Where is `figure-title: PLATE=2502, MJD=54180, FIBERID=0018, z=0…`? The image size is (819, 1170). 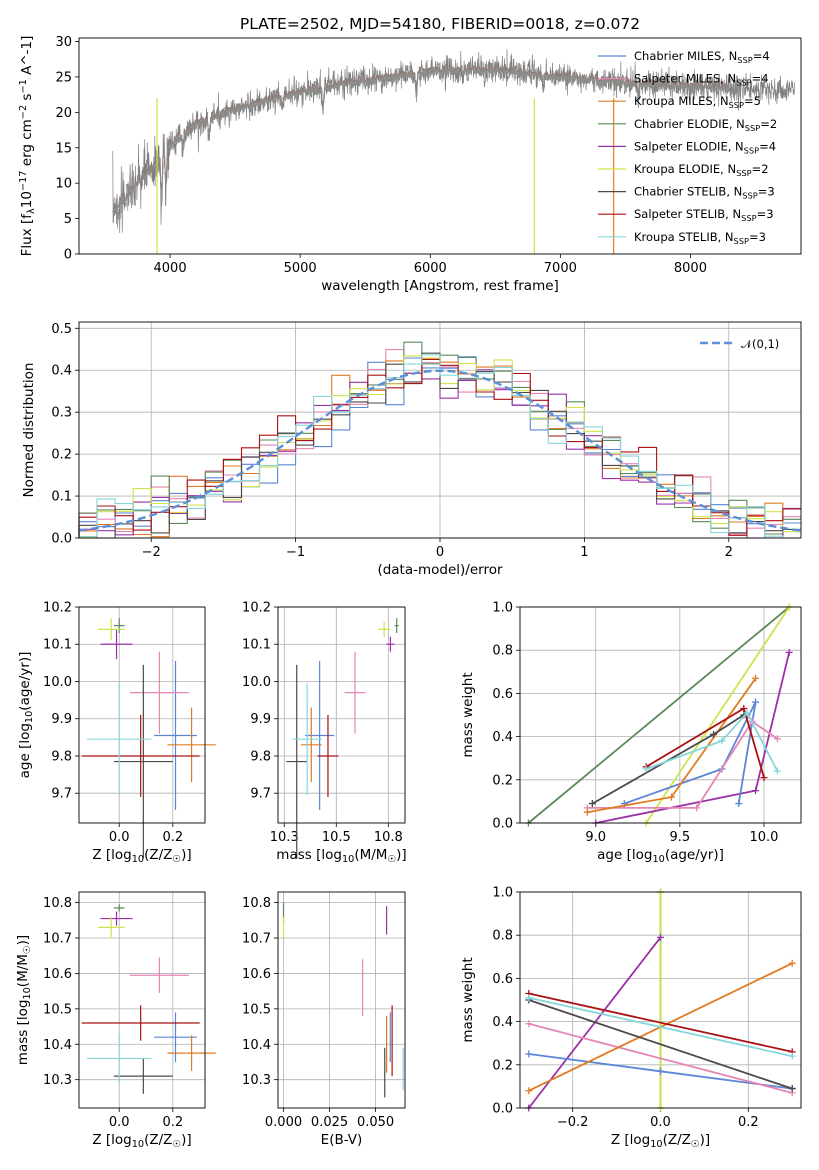 figure-title: PLATE=2502, MJD=54180, FIBERID=0018, z=0… is located at coordinates (440, 24).